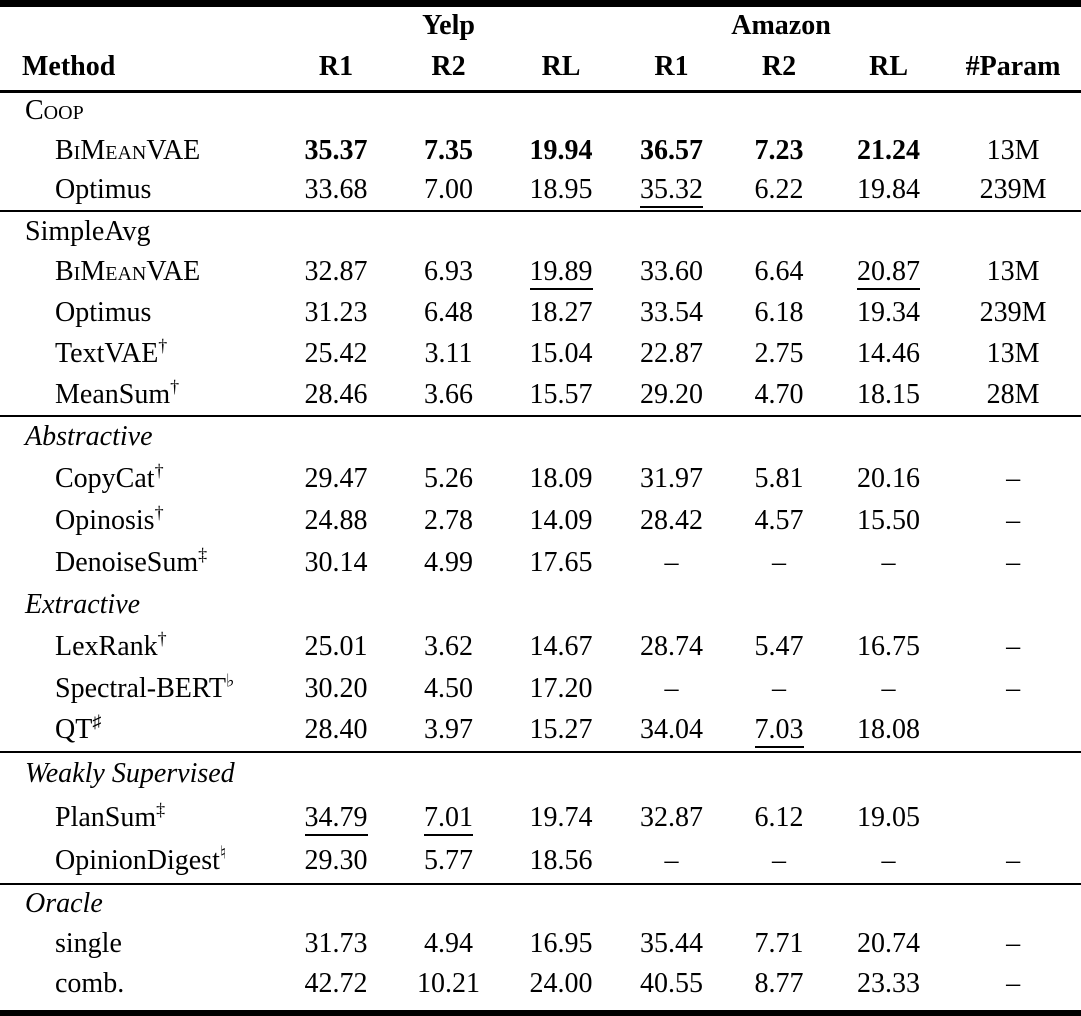  I want to click on metric-cell: 14.67, so click(561, 647).